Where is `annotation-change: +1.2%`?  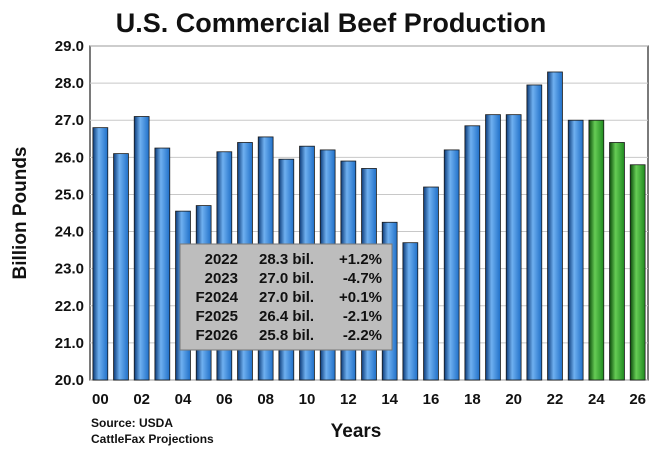
annotation-change: +1.2% is located at coordinates (360, 259).